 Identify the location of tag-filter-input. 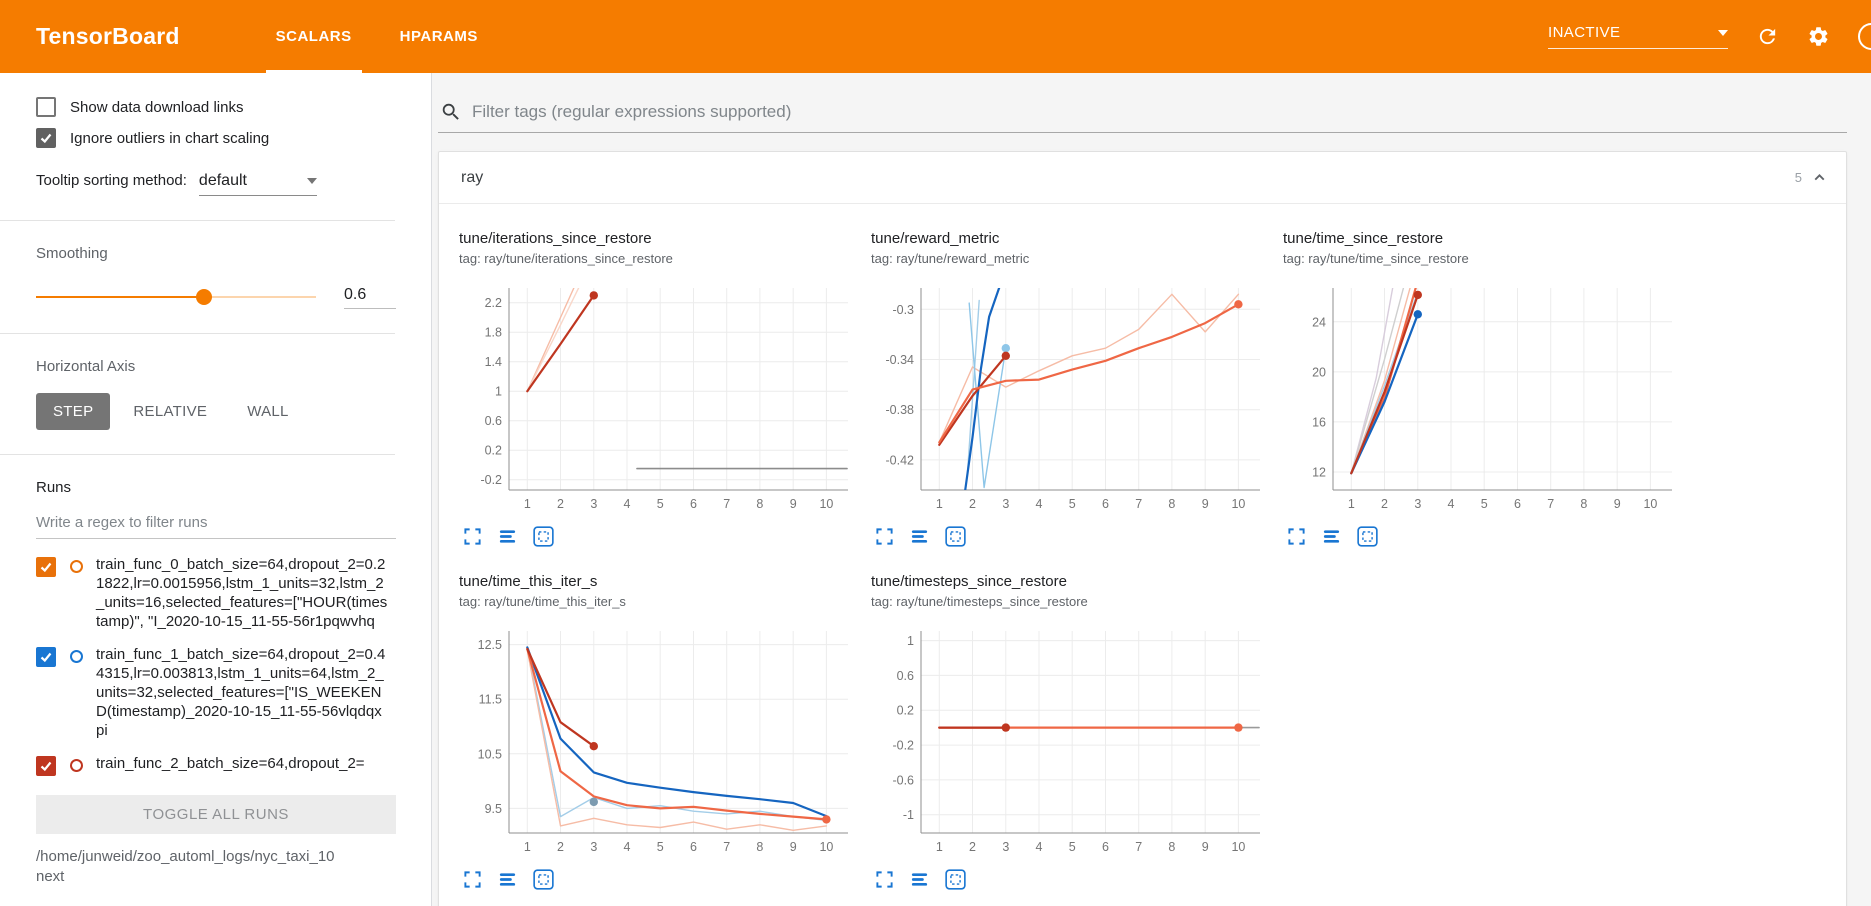
(1159, 112).